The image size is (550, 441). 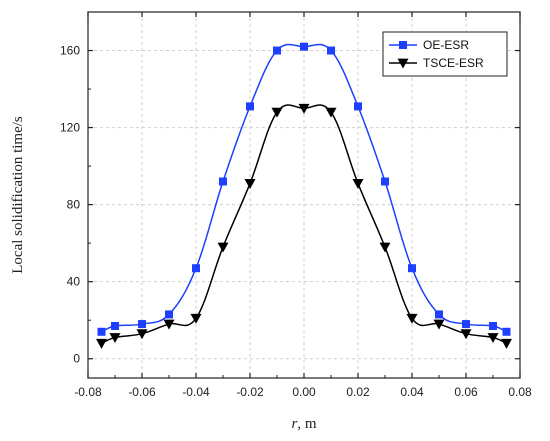 What do you see at coordinates (304, 392) in the screenshot?
I see `x-tick-label: 0.00` at bounding box center [304, 392].